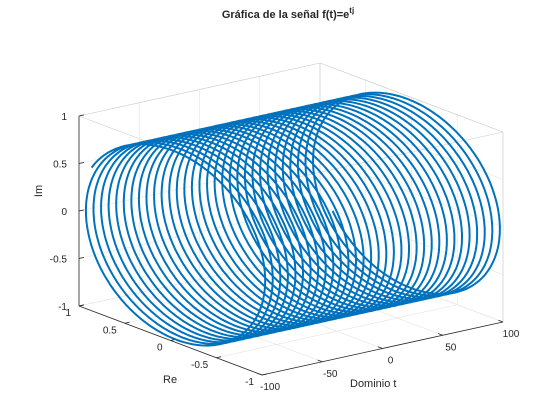 This screenshot has width=560, height=420. What do you see at coordinates (270, 387) in the screenshot?
I see `x-tick-label: -100` at bounding box center [270, 387].